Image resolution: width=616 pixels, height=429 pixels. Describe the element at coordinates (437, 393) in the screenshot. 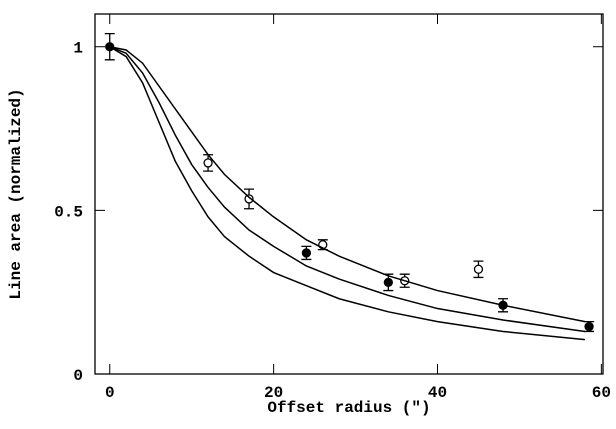

I see `x-tick-label: 40` at that location.